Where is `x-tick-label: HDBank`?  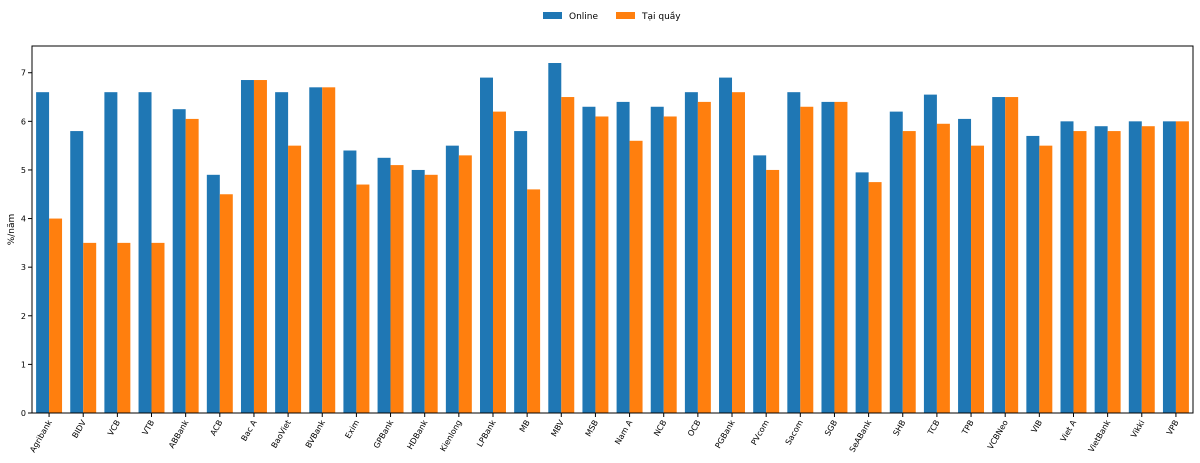 x-tick-label: HDBank is located at coordinates (417, 434).